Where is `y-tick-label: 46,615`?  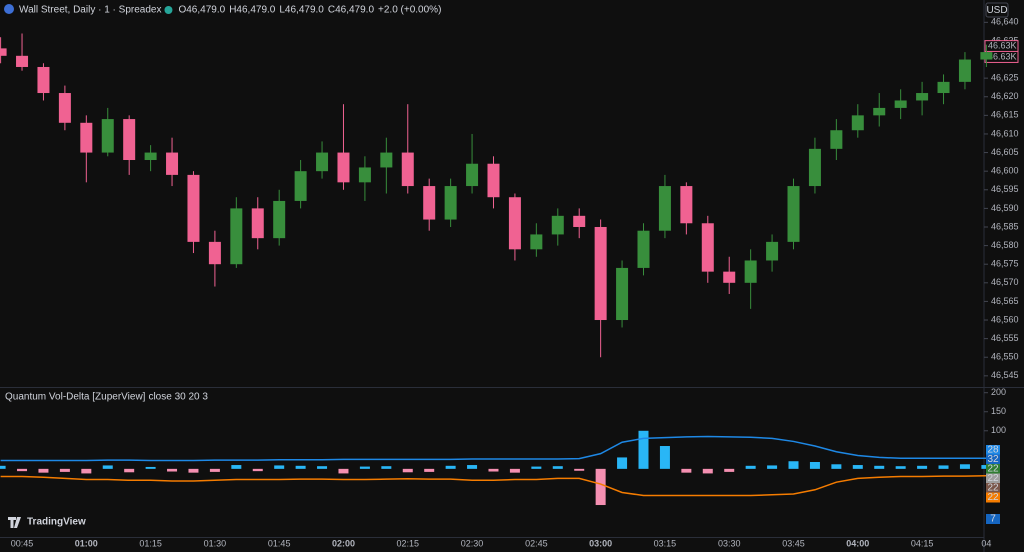 y-tick-label: 46,615 is located at coordinates (1005, 115).